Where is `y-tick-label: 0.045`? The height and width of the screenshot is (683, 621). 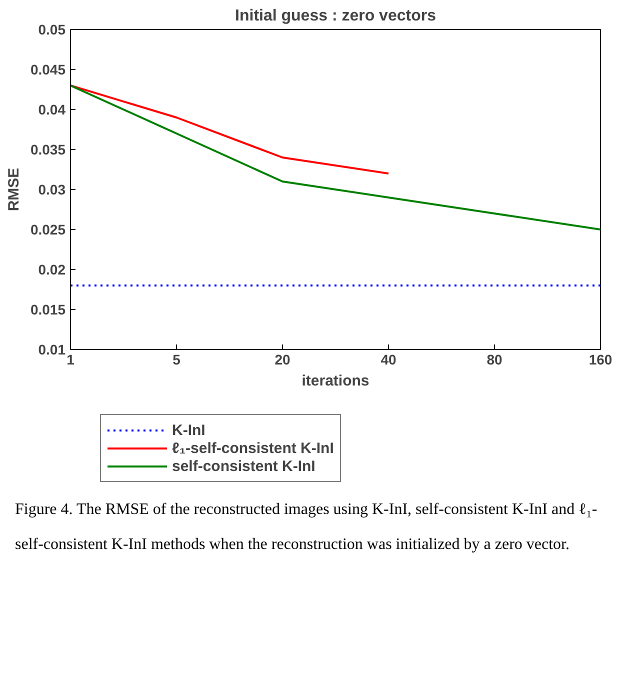 y-tick-label: 0.045 is located at coordinates (48, 70).